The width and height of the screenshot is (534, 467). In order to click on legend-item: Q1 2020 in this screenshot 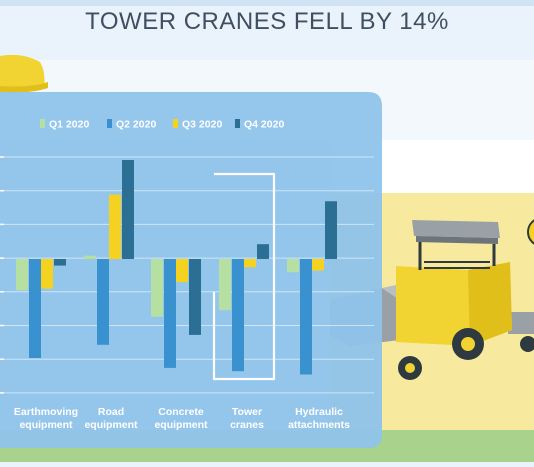, I will do `click(64, 125)`.